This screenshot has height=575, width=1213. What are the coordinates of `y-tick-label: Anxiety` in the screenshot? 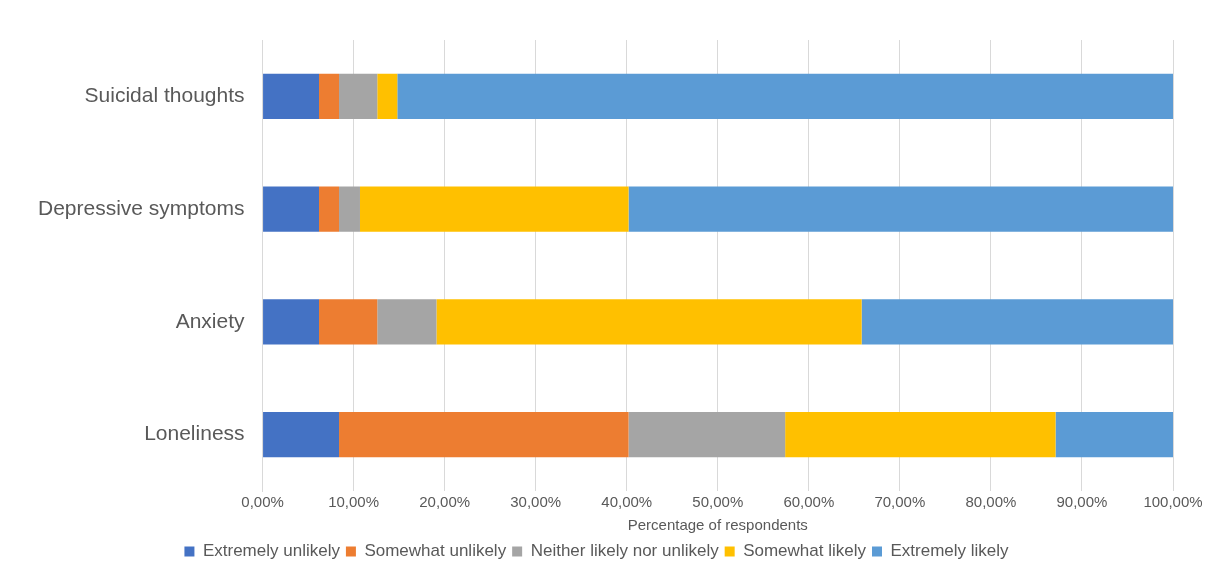 It's located at (210, 320).